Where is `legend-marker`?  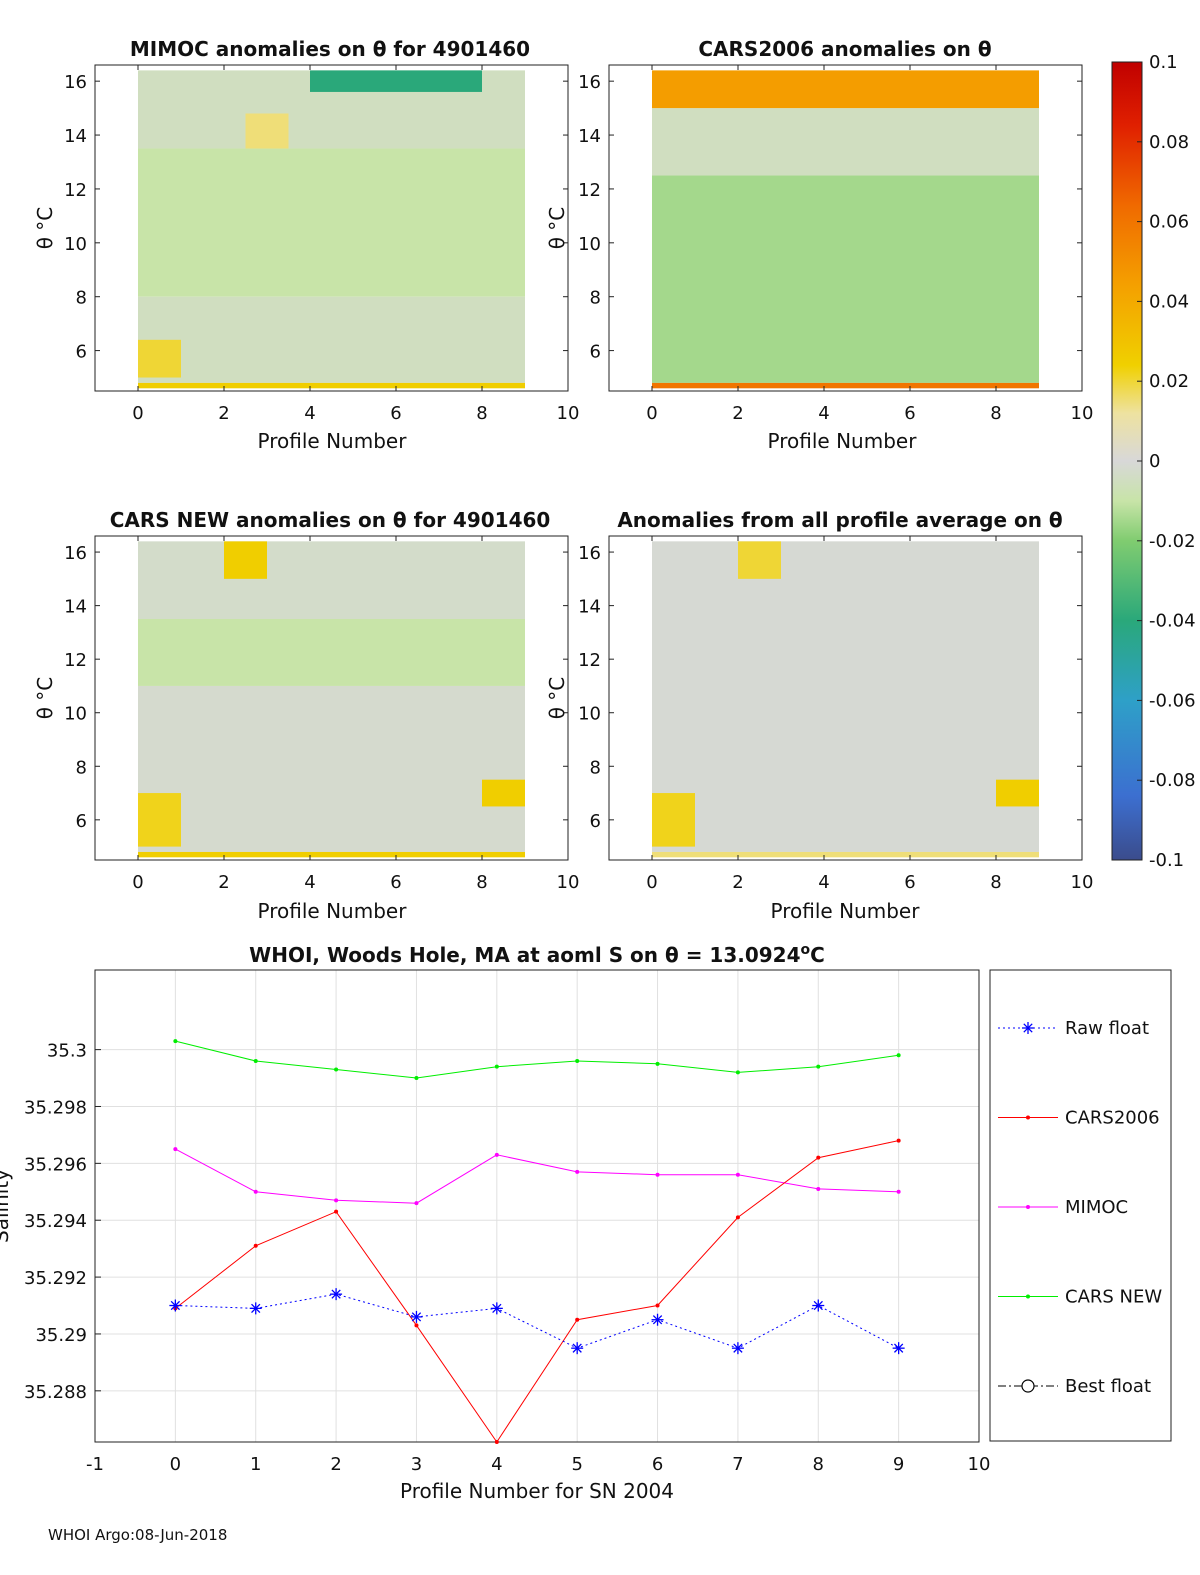
legend-marker is located at coordinates (1028, 1296).